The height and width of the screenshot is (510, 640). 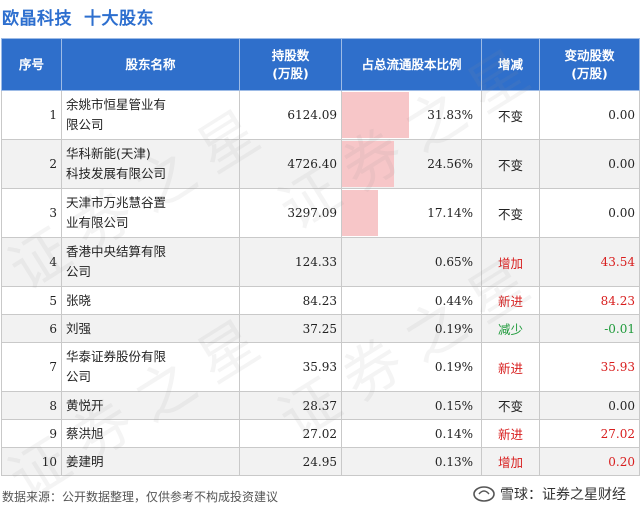 I want to click on col-header-shares: 持股数 (万股), so click(x=290, y=64).